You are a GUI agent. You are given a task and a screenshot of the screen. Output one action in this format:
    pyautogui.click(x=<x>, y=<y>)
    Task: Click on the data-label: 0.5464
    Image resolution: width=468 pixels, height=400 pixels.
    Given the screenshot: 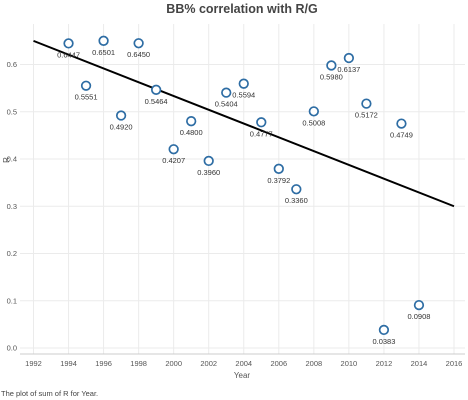 What is the action you would take?
    pyautogui.click(x=156, y=101)
    